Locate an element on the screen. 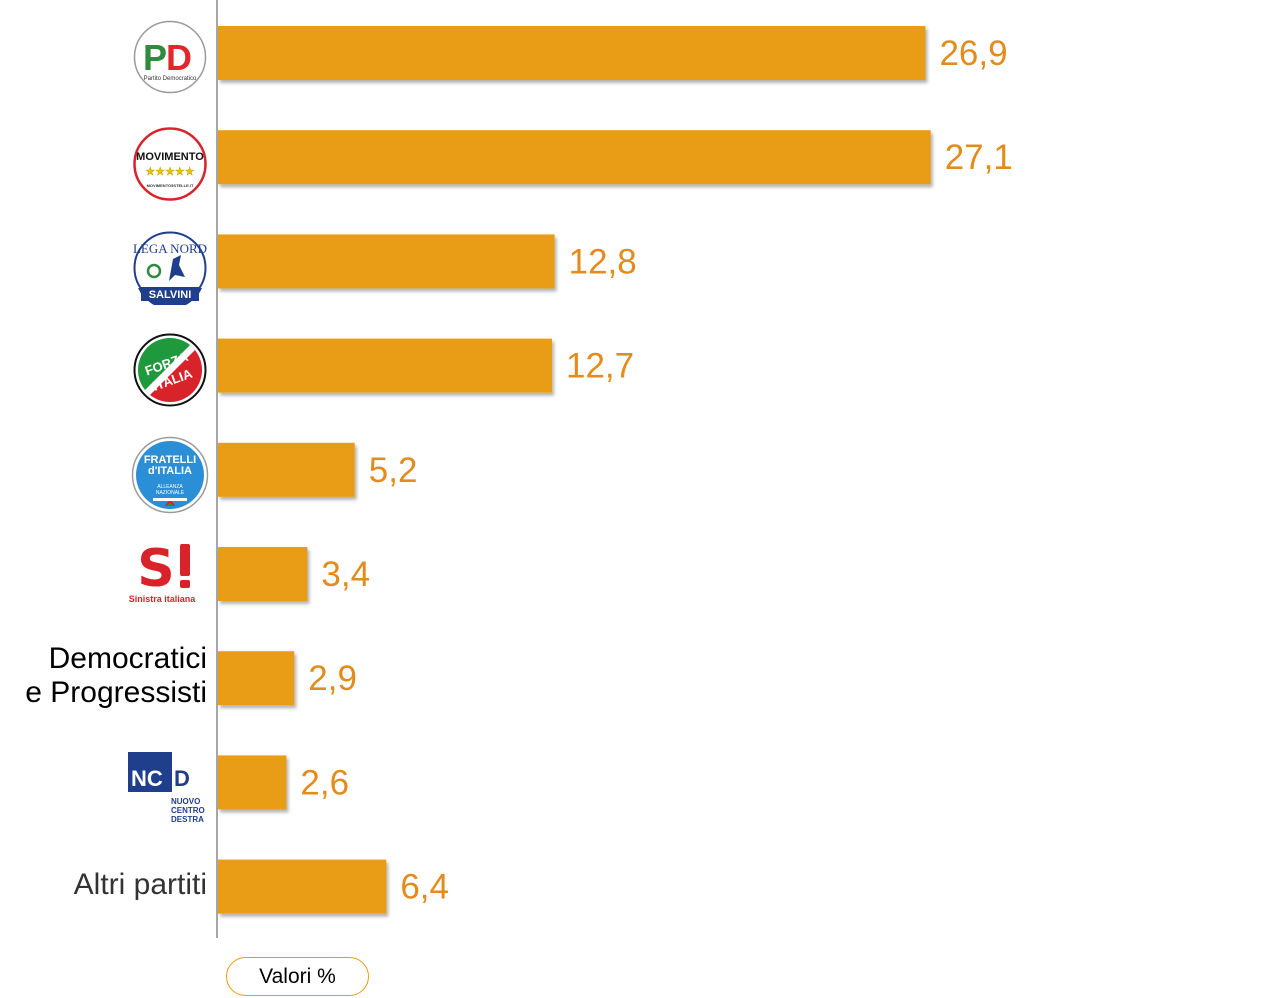 The height and width of the screenshot is (998, 1271). svg-text: NAZIONALE is located at coordinates (170, 493).